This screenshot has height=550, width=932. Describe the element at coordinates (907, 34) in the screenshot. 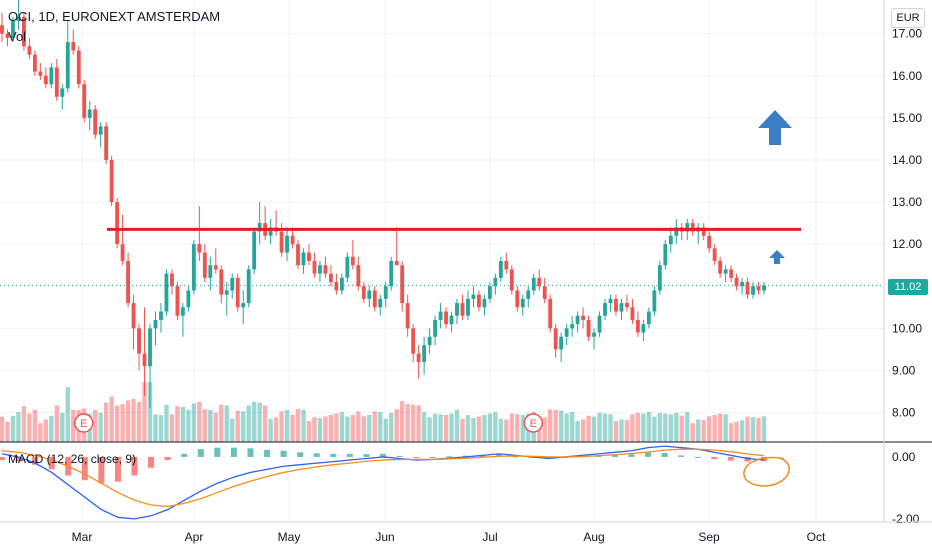

I see `y-tick-label: 17.00` at that location.